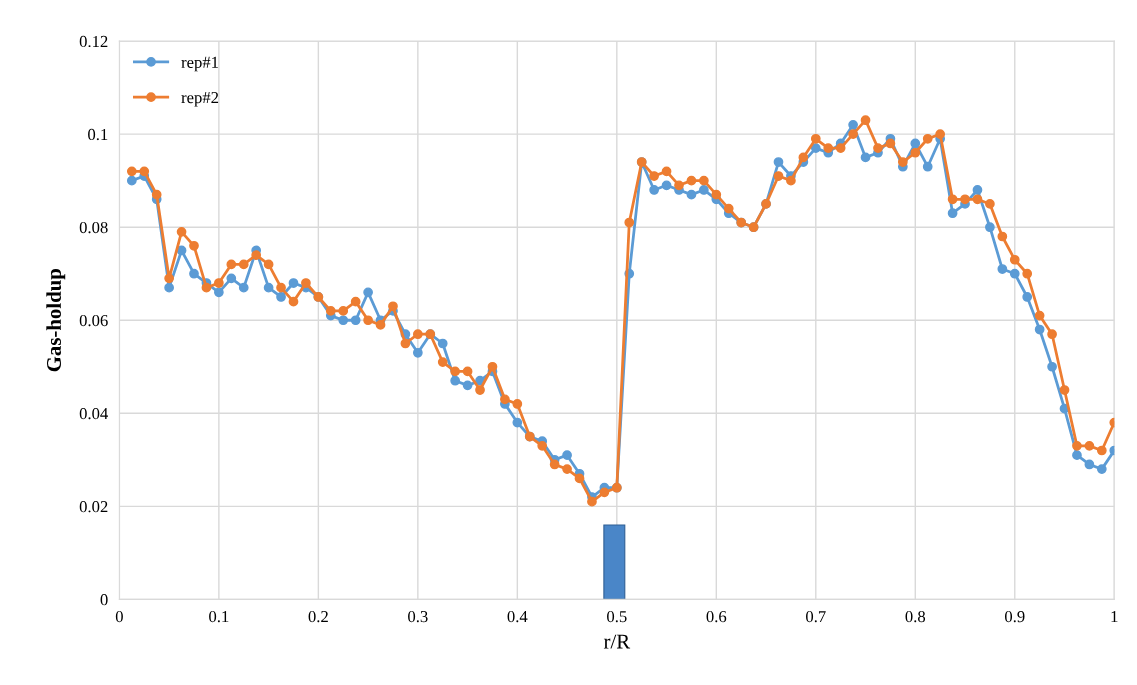 The height and width of the screenshot is (685, 1137). What do you see at coordinates (318, 616) in the screenshot?
I see `x-tick-label: 0.2` at bounding box center [318, 616].